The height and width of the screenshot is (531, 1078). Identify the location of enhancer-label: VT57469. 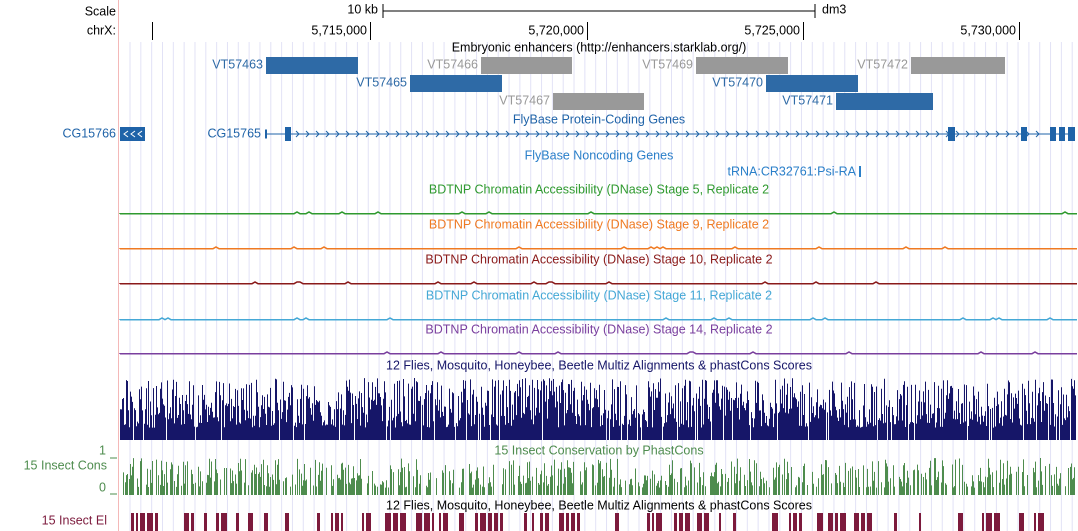
(667, 64).